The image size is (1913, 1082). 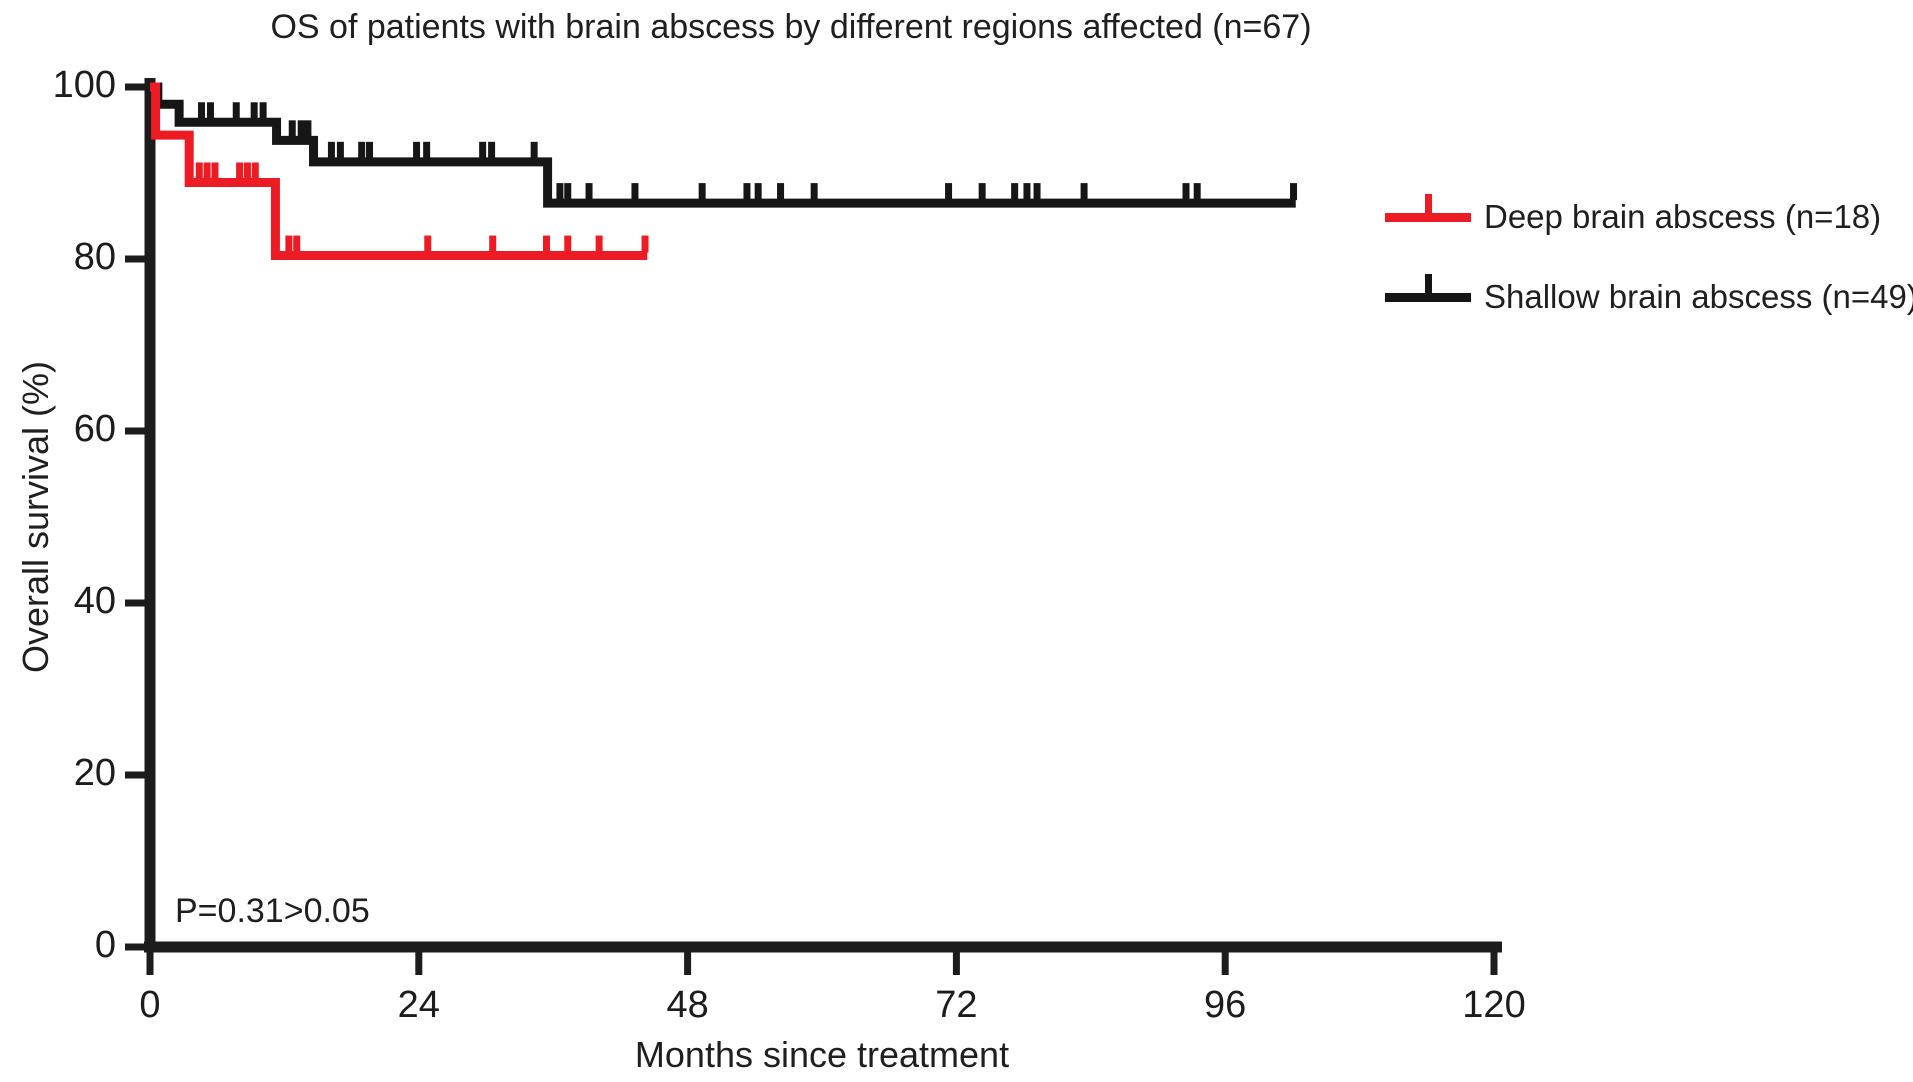 What do you see at coordinates (150, 1005) in the screenshot?
I see `x-tick-label: 0` at bounding box center [150, 1005].